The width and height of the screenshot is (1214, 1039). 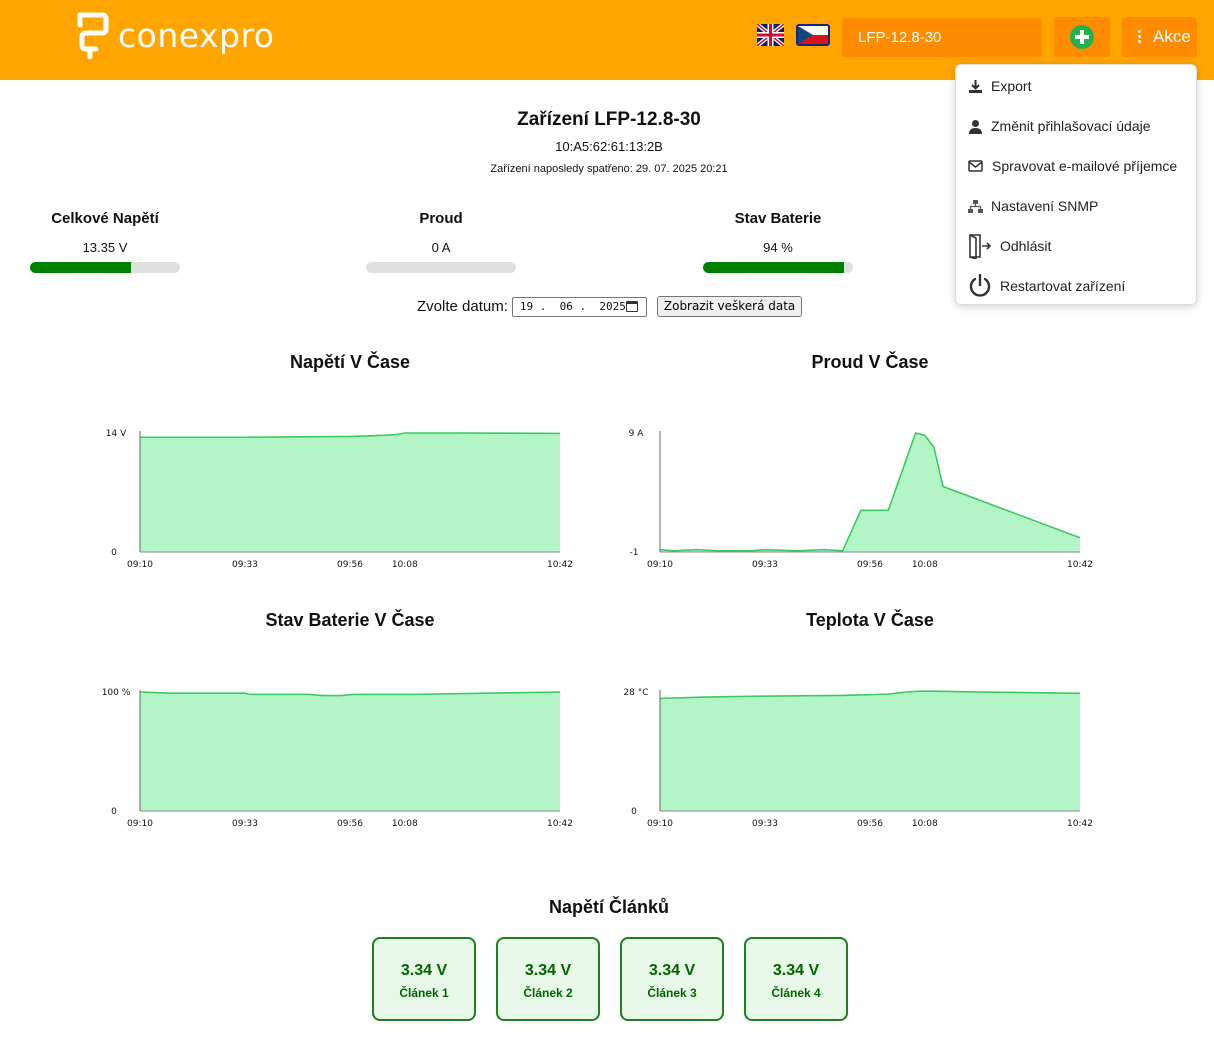 What do you see at coordinates (870, 620) in the screenshot?
I see `chart-title: Teplota V Čase` at bounding box center [870, 620].